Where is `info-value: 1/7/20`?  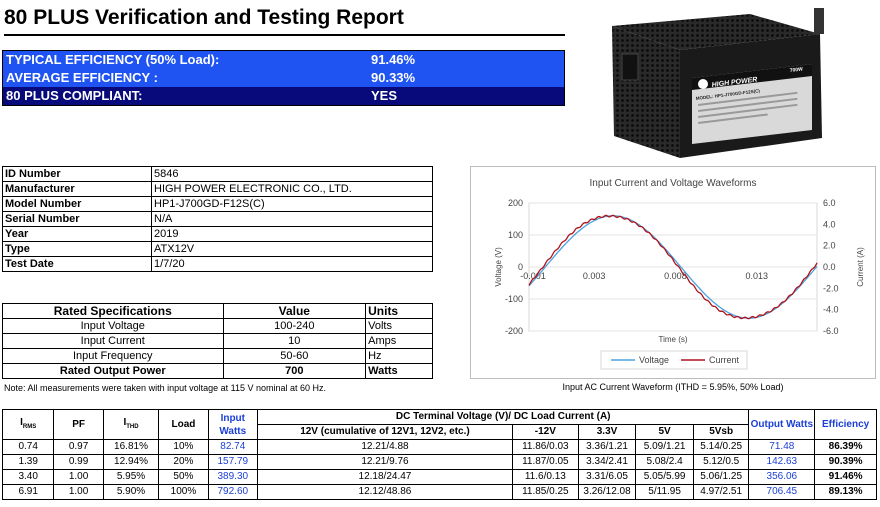 info-value: 1/7/20 is located at coordinates (292, 264).